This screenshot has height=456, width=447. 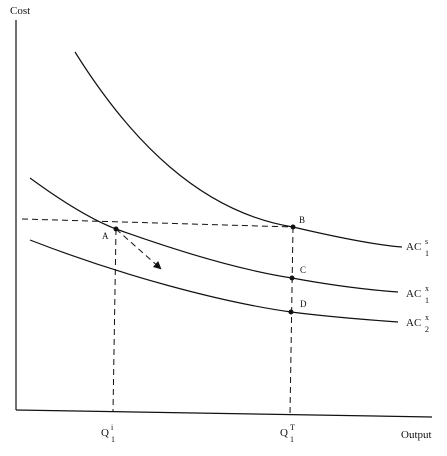 What do you see at coordinates (105, 236) in the screenshot?
I see `point-label: A` at bounding box center [105, 236].